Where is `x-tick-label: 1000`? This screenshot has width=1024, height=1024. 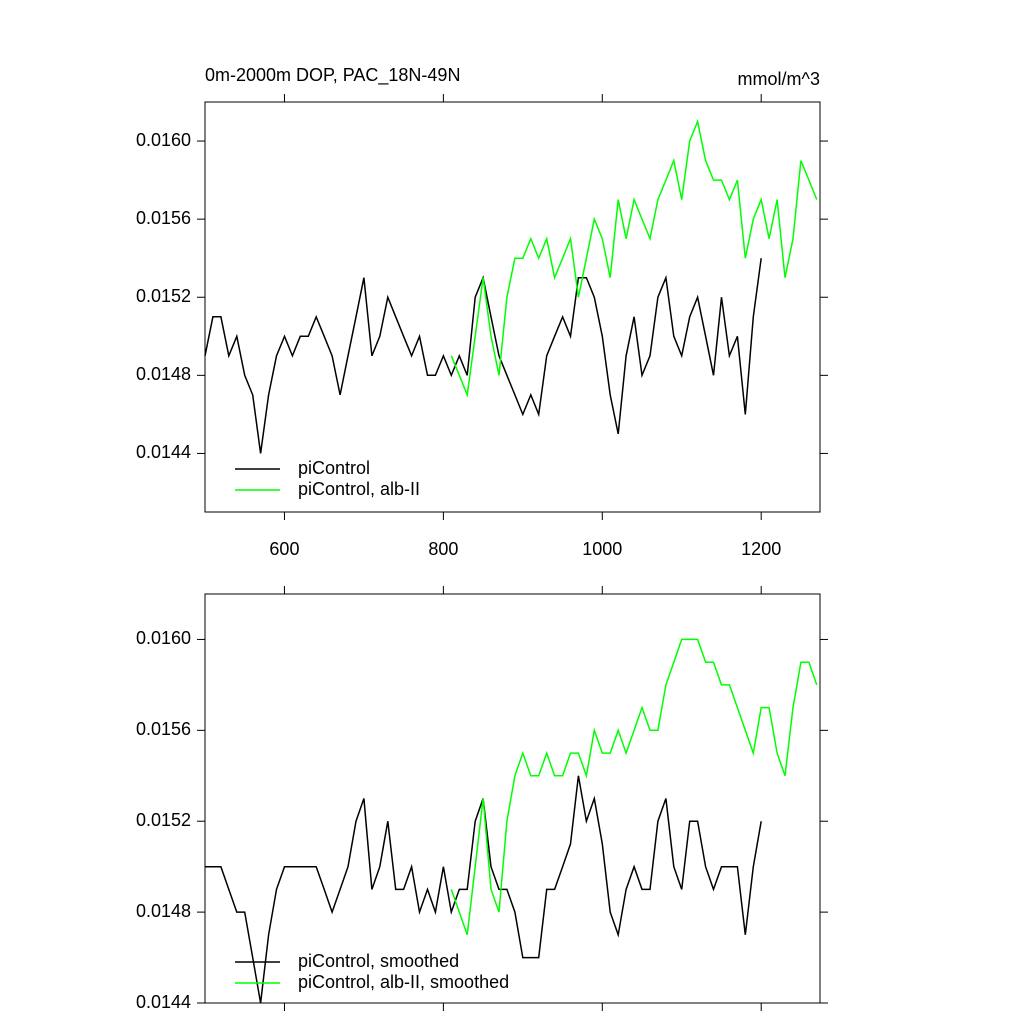
x-tick-label: 1000 is located at coordinates (602, 549).